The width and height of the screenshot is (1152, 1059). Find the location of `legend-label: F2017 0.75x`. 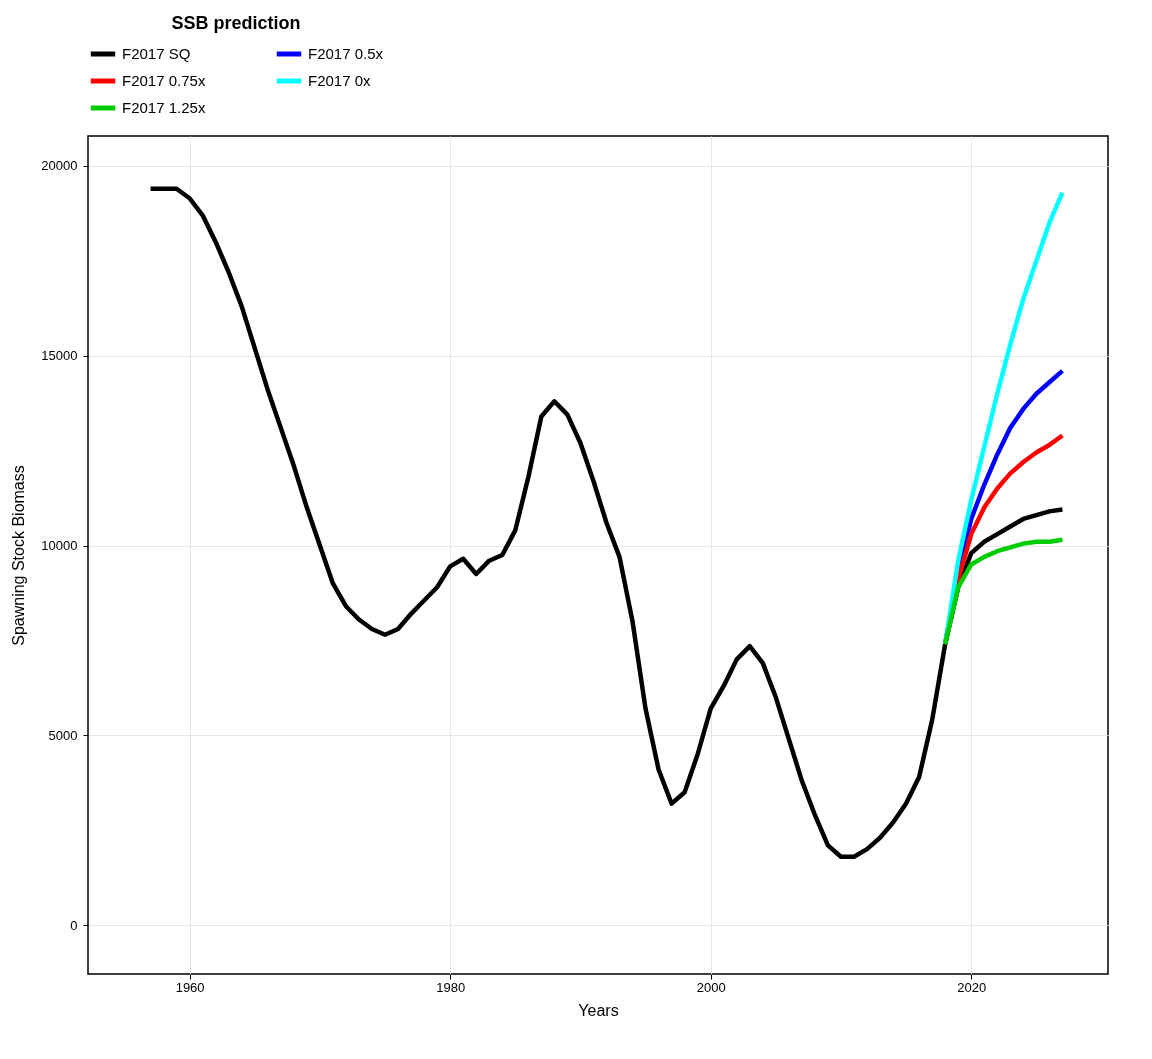

legend-label: F2017 0.75x is located at coordinates (164, 80).